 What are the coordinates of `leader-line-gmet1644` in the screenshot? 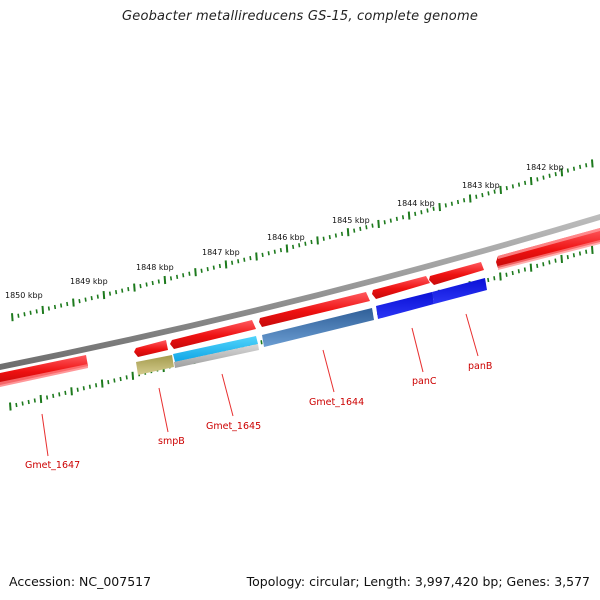 It's located at (328, 371).